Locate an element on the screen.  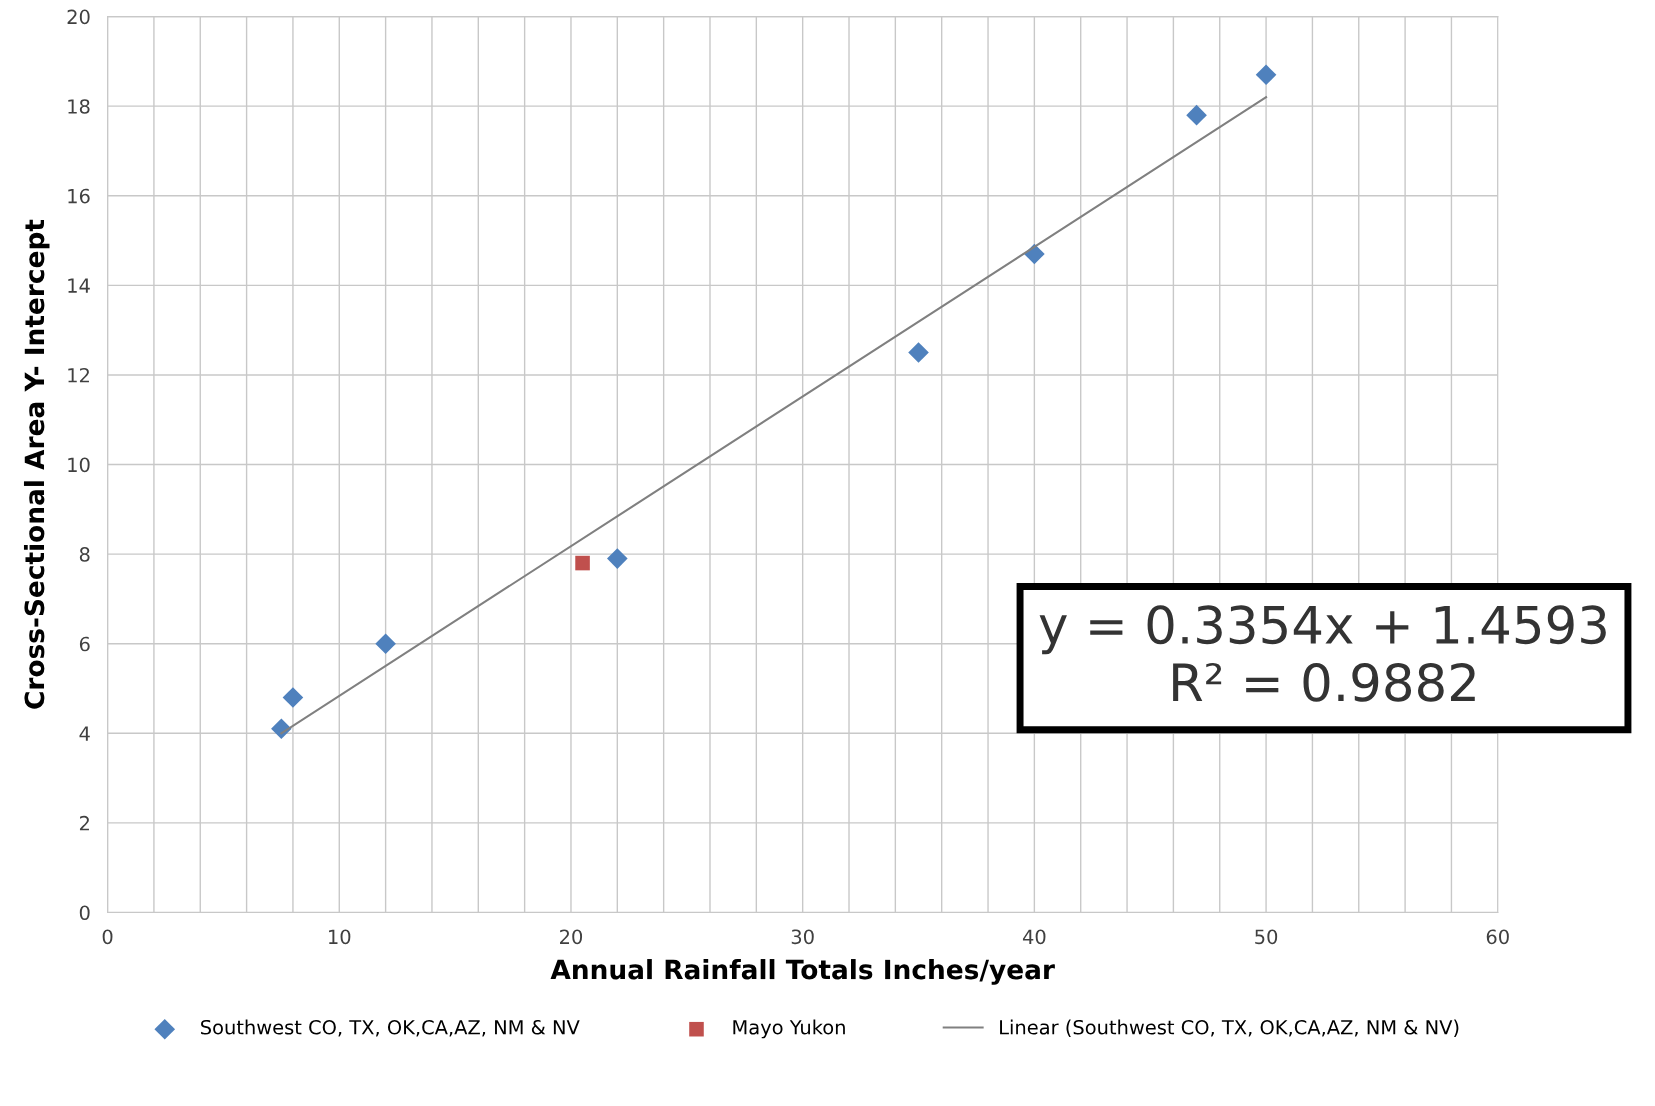
legend-label: Southwest CO, TX, OK,CA,AZ, NM & NV is located at coordinates (390, 1028).